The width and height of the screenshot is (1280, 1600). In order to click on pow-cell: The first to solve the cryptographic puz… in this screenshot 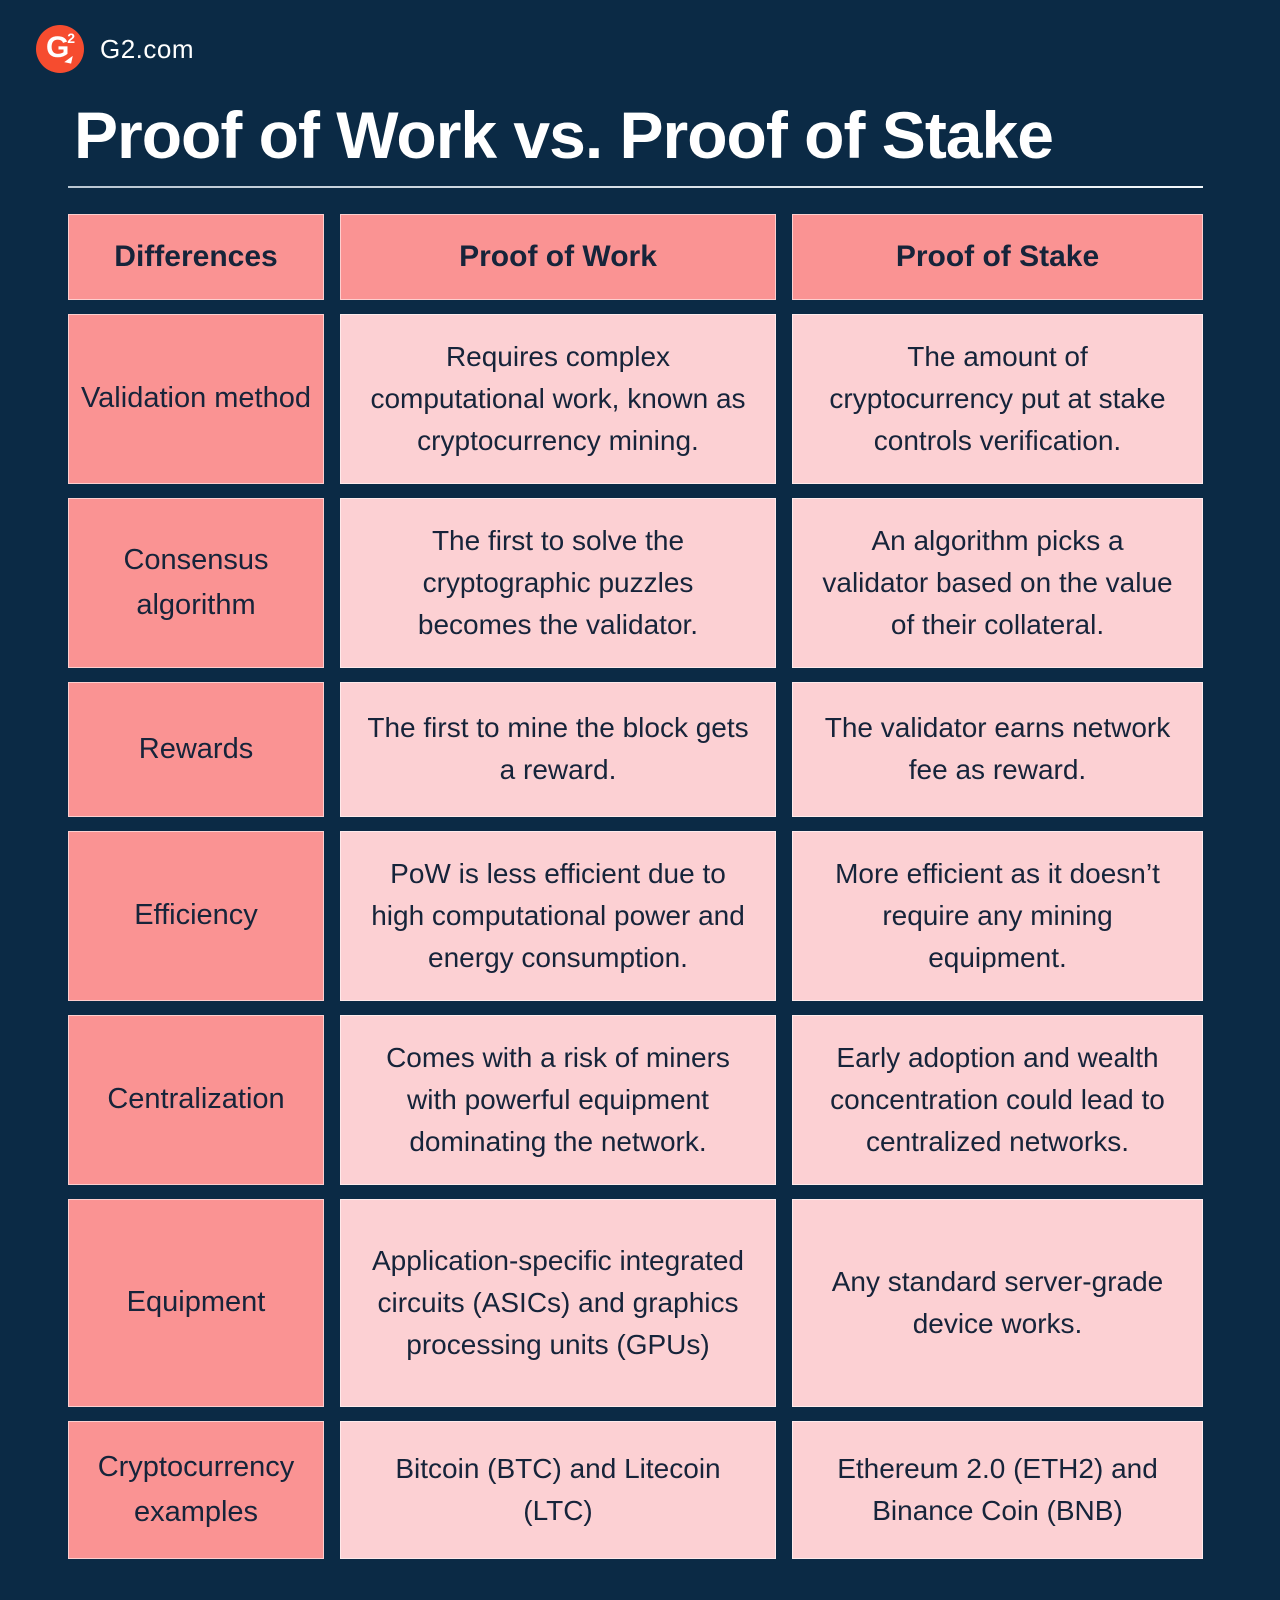, I will do `click(558, 582)`.